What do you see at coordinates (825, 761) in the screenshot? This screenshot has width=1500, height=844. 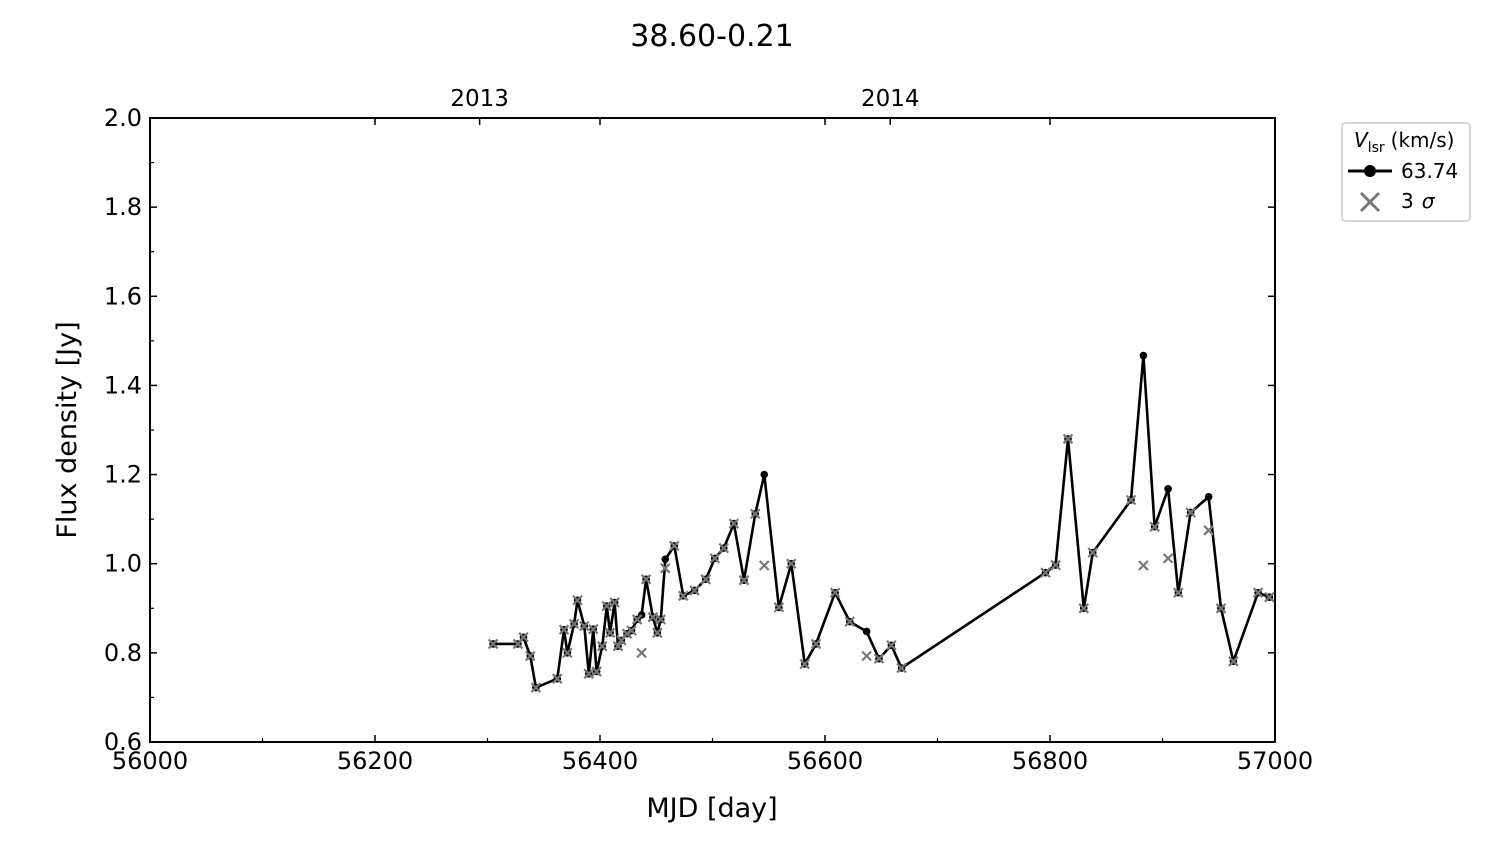 I see `x-tick-label: 56600` at bounding box center [825, 761].